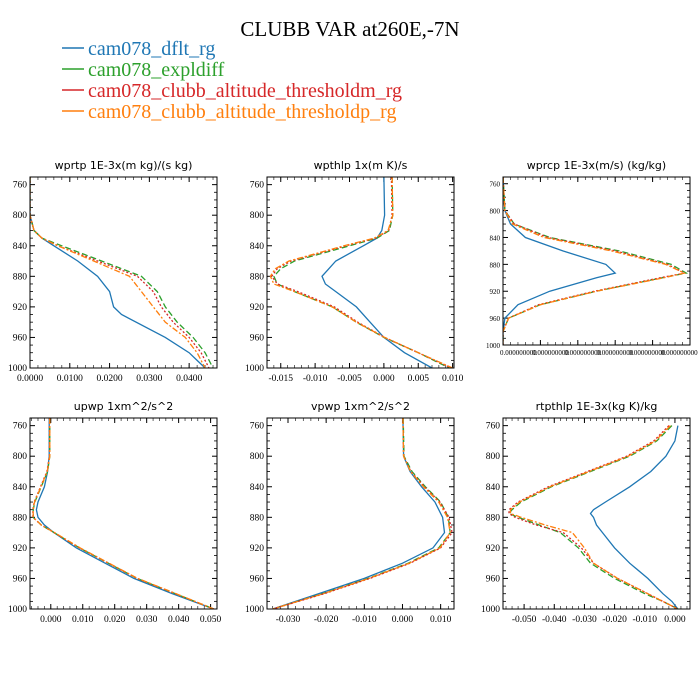  I want to click on x-tick-label: 0.020, so click(115, 620).